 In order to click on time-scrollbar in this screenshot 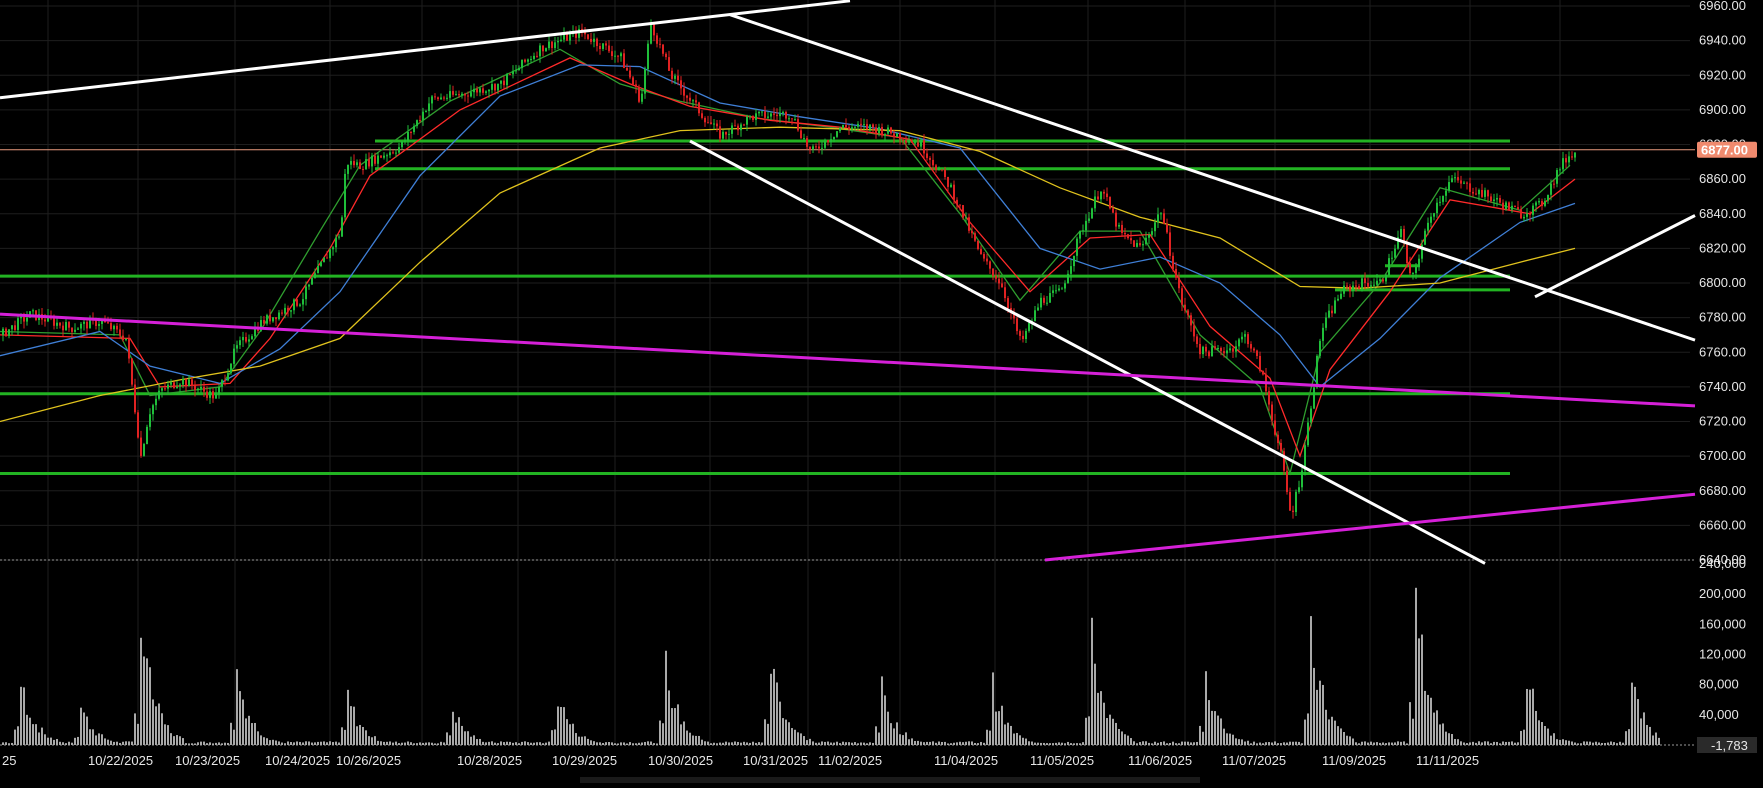, I will do `click(890, 780)`.